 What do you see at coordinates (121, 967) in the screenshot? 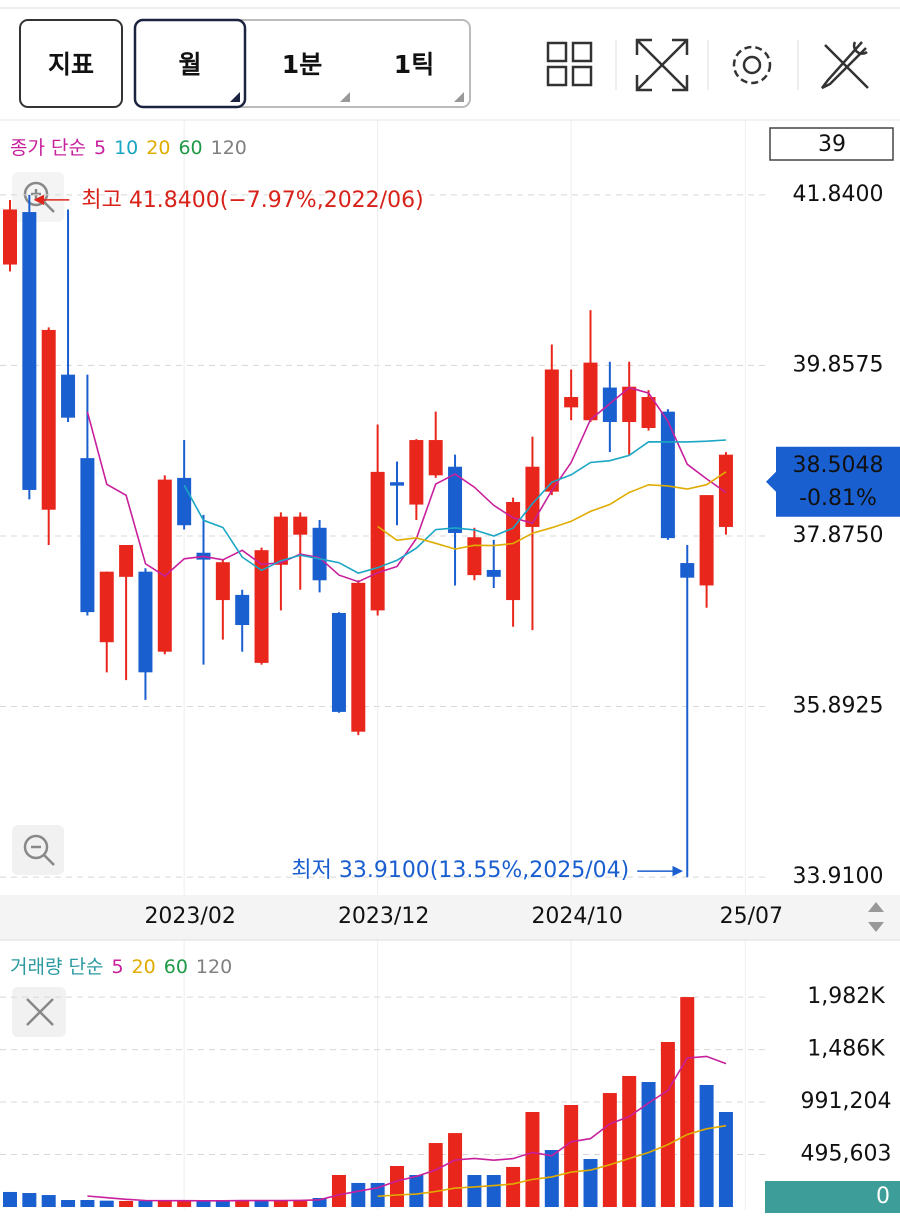
I see `legend: 거래량 단순 5 20 60 120` at bounding box center [121, 967].